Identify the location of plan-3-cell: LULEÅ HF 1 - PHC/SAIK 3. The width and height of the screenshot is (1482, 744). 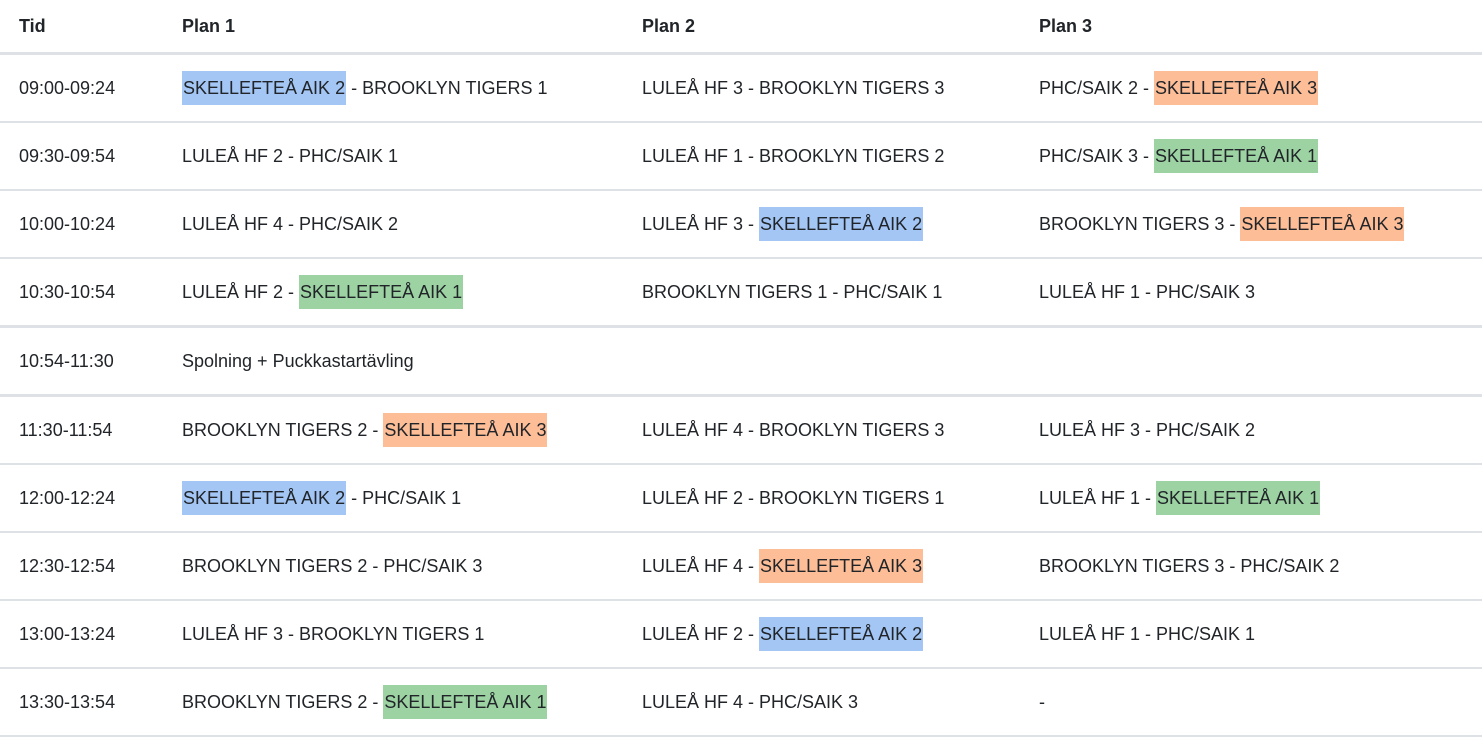
(1260, 293).